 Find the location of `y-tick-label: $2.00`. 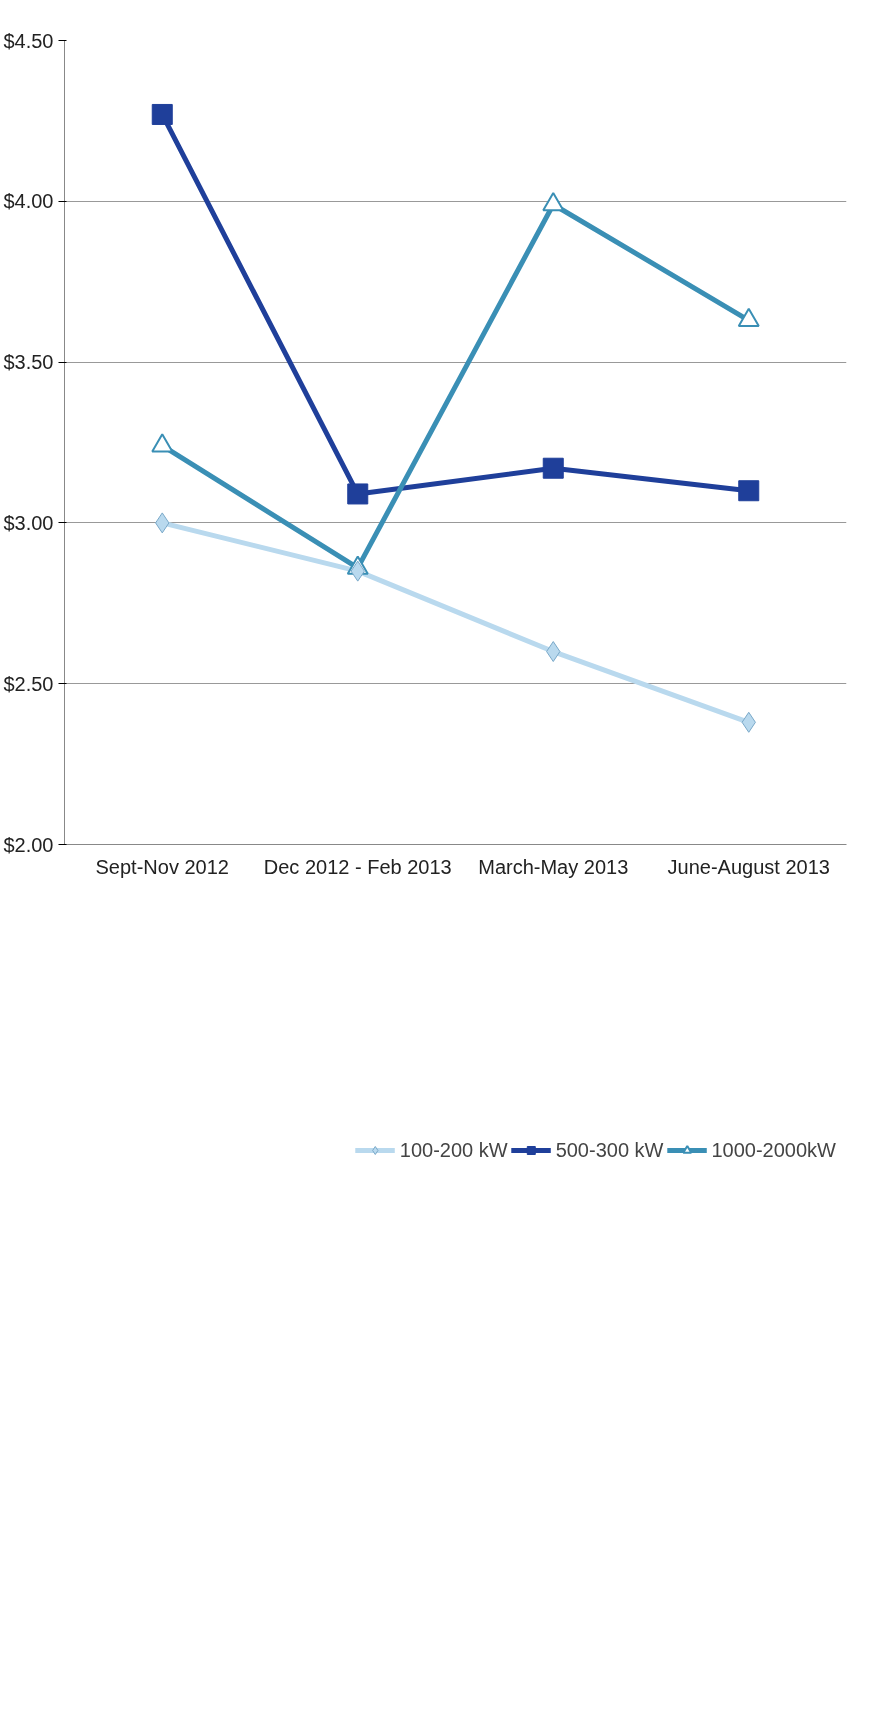

y-tick-label: $2.00 is located at coordinates (28, 844).